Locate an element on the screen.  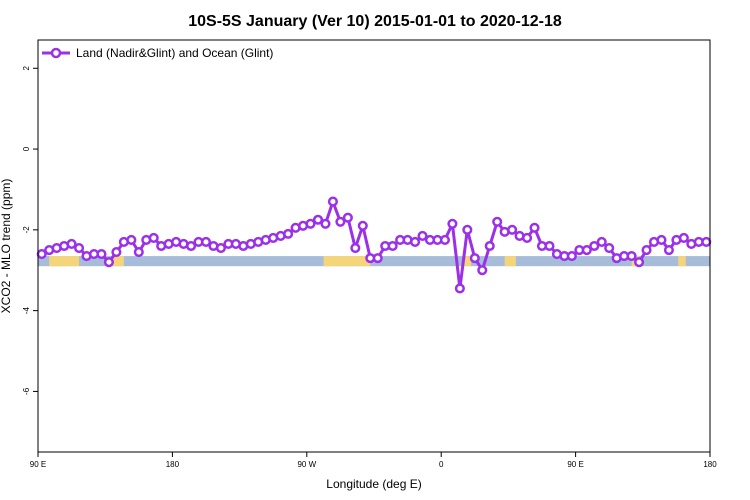
x-tick-label: 90 W is located at coordinates (306, 464).